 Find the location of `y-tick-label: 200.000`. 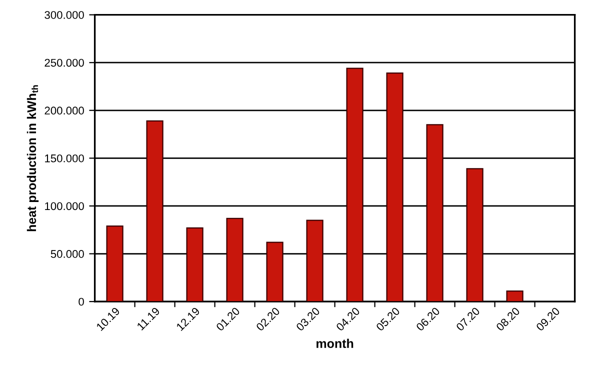

y-tick-label: 200.000 is located at coordinates (64, 110).